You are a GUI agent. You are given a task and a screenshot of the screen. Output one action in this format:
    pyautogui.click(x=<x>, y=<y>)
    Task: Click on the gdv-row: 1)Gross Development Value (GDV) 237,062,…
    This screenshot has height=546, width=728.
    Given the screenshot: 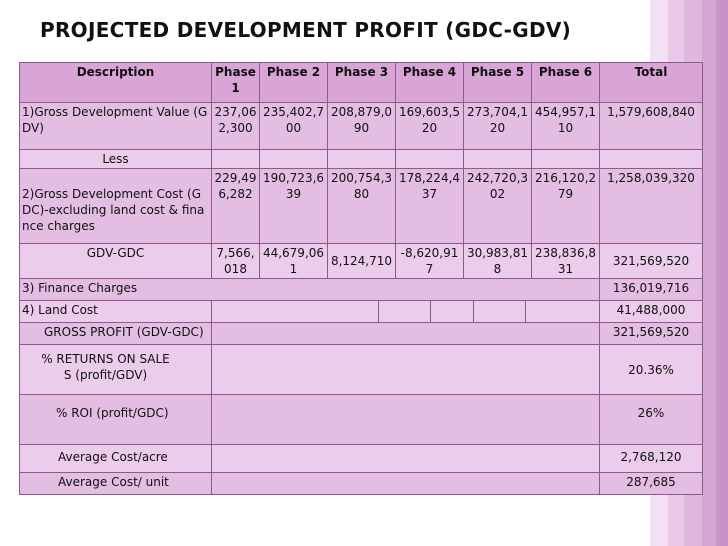 What is the action you would take?
    pyautogui.click(x=361, y=126)
    